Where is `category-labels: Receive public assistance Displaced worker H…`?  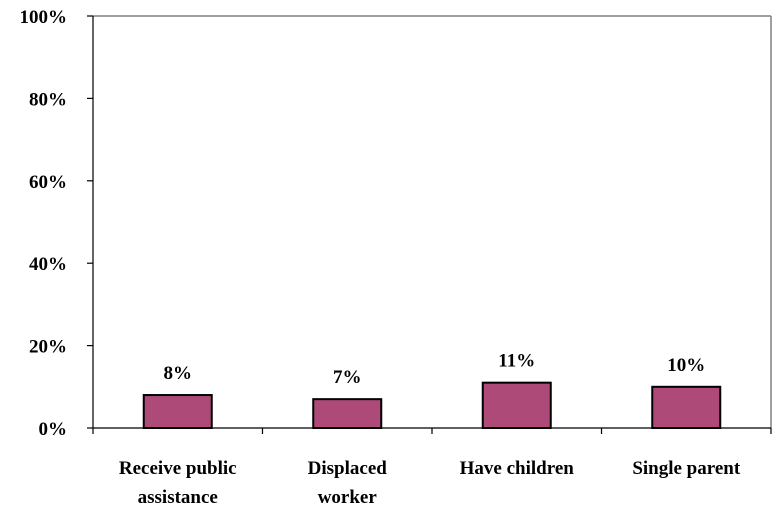 category-labels: Receive public assistance Displaced worker H… is located at coordinates (430, 482).